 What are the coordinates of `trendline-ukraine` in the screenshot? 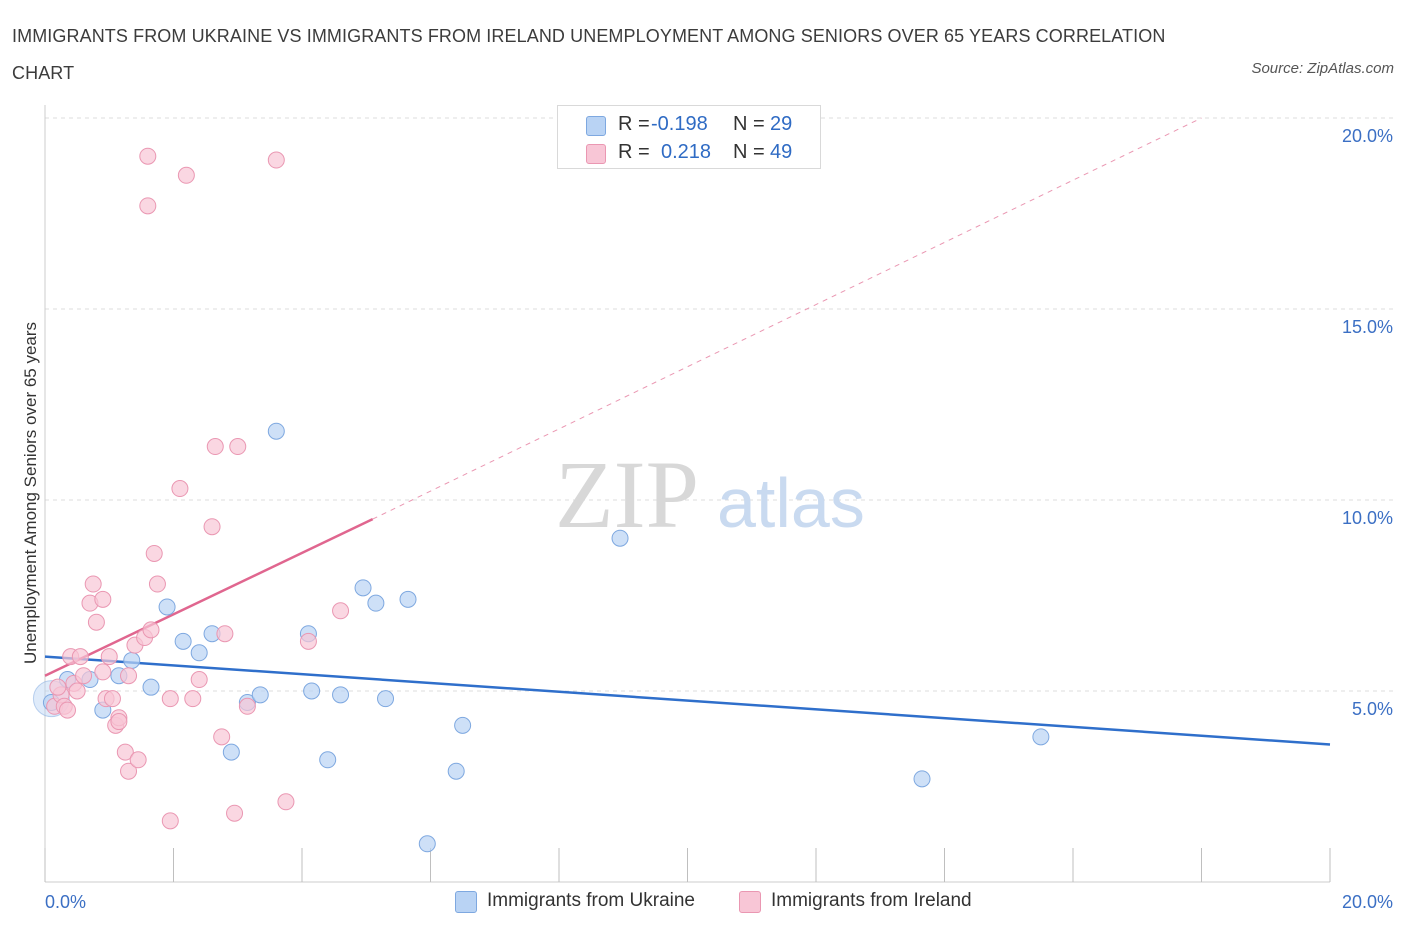 It's located at (687, 700).